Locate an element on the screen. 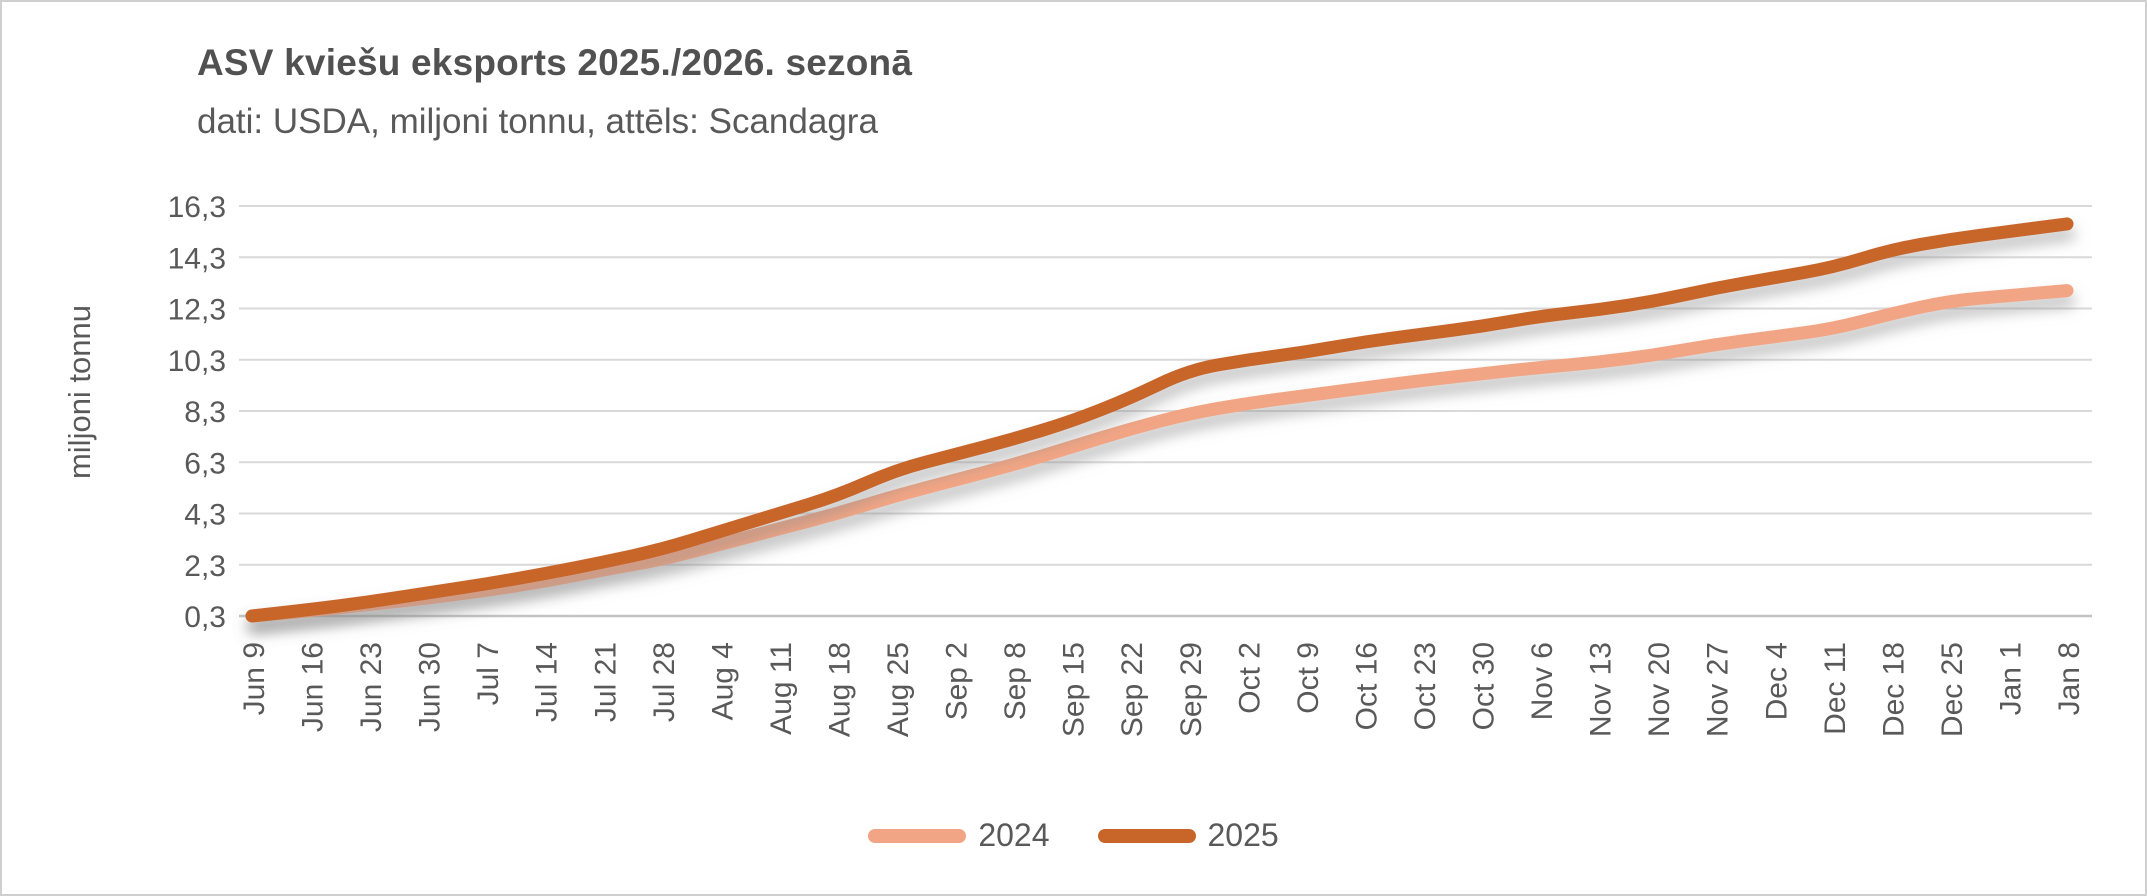 This screenshot has width=2147, height=896. legend-label-2024: 2024 is located at coordinates (1014, 835).